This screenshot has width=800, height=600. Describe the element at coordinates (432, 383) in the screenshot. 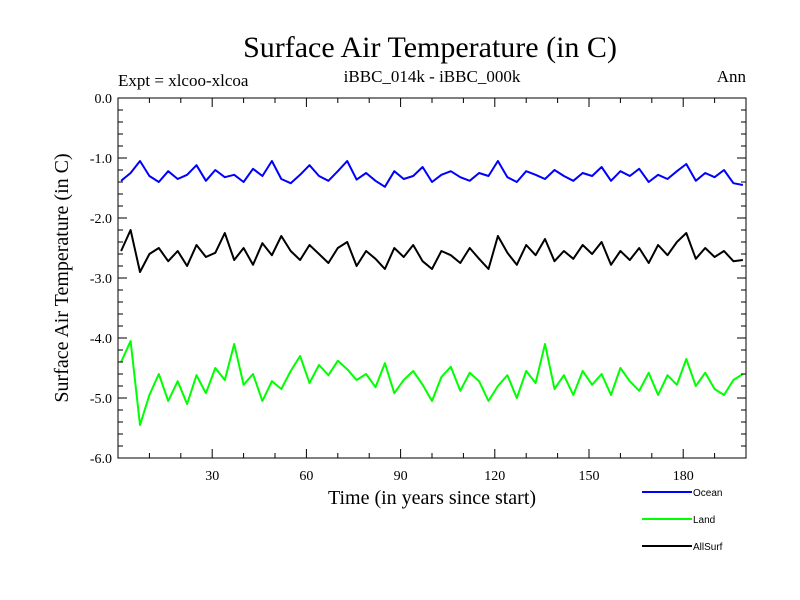

I see `series-line-land` at that location.